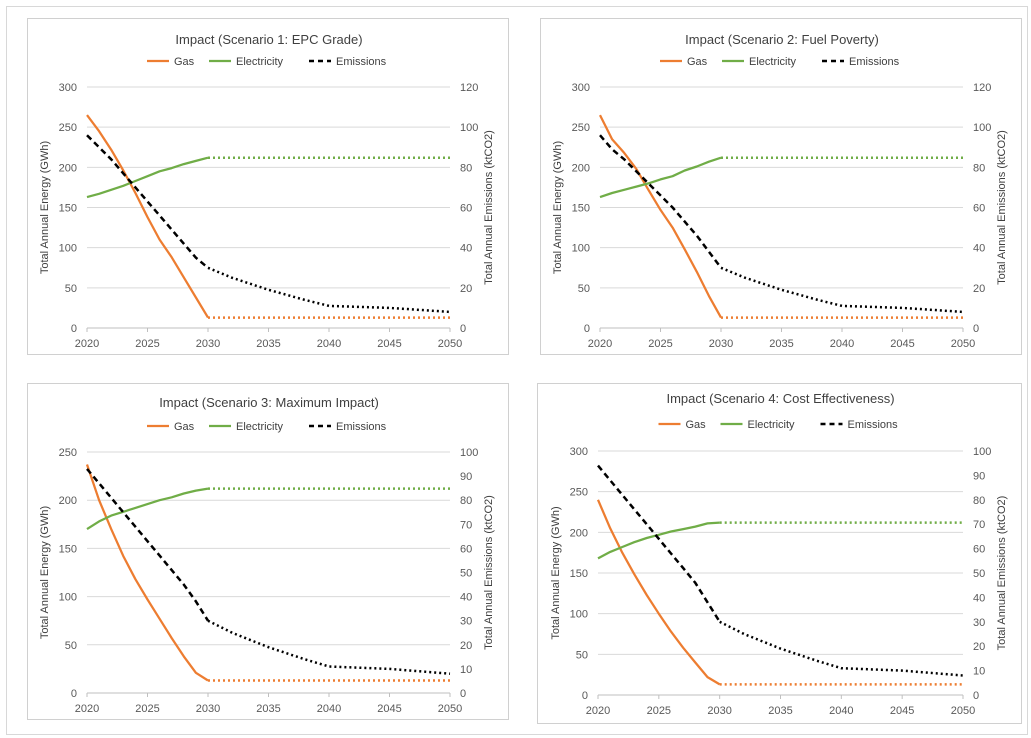  I want to click on legend-label: Electricity, so click(260, 62).